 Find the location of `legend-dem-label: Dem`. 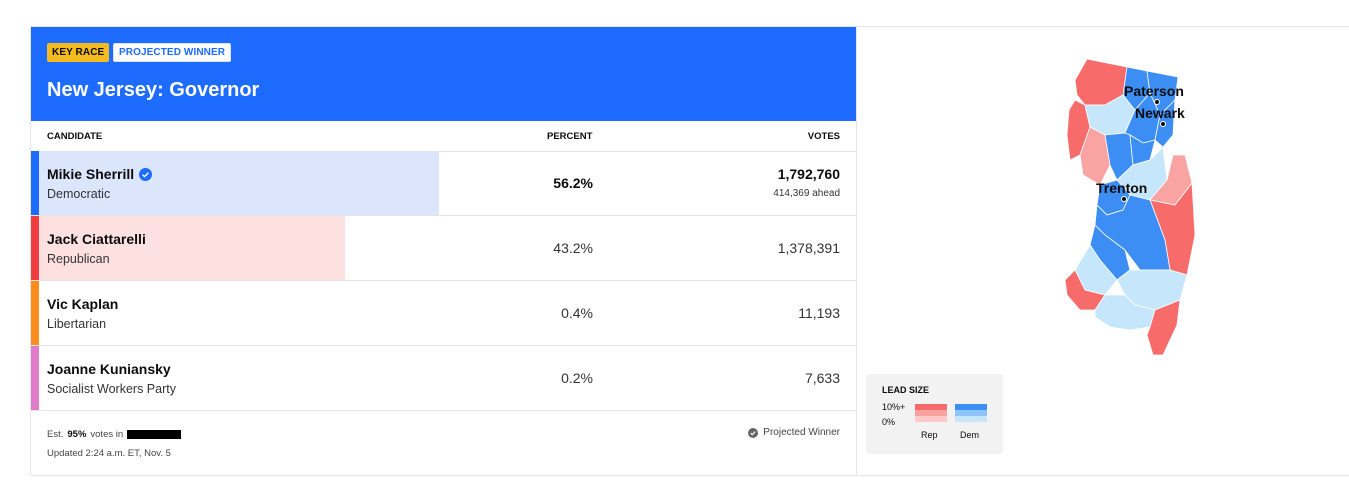

legend-dem-label: Dem is located at coordinates (970, 435).